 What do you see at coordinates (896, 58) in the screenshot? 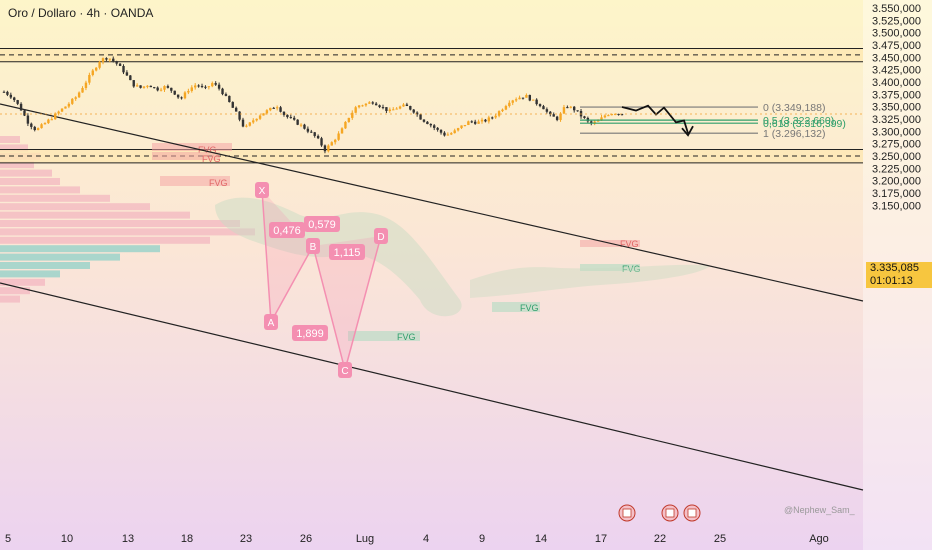
I see `y-tick-label: 3.450,000` at bounding box center [896, 58].